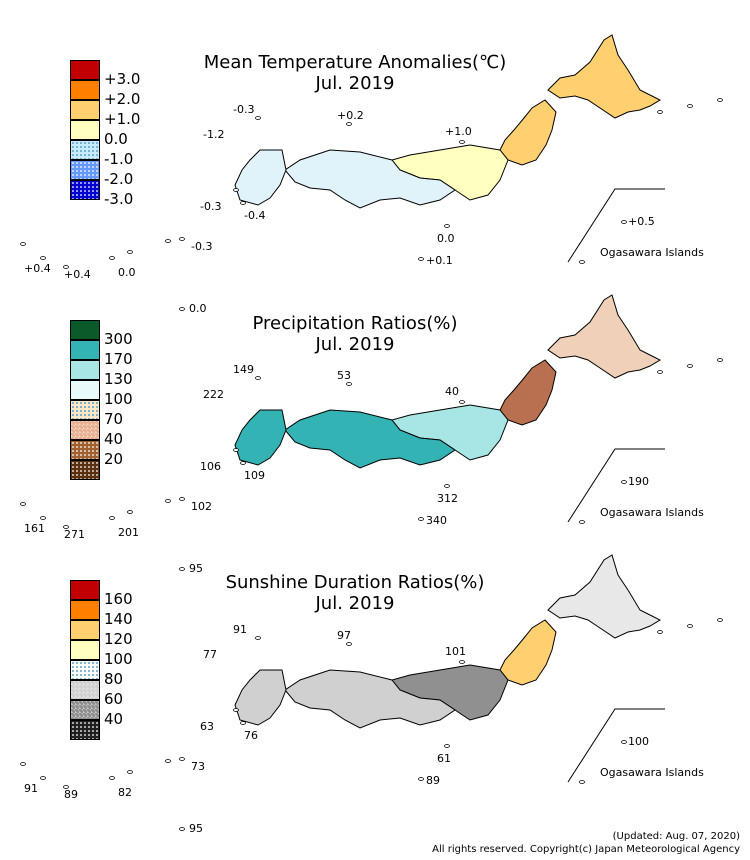 The image size is (750, 860). I want to click on tohoku-region, so click(528, 392).